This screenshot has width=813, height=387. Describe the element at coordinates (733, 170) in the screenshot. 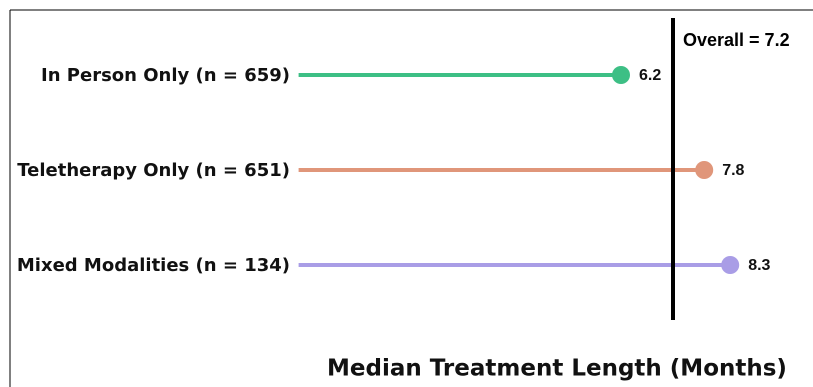

I see `value-label: 7.8` at that location.